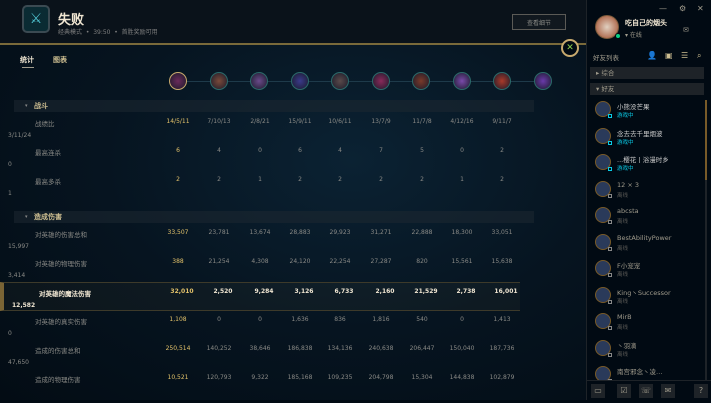  I want to click on stat-value: 6,733, so click(344, 291).